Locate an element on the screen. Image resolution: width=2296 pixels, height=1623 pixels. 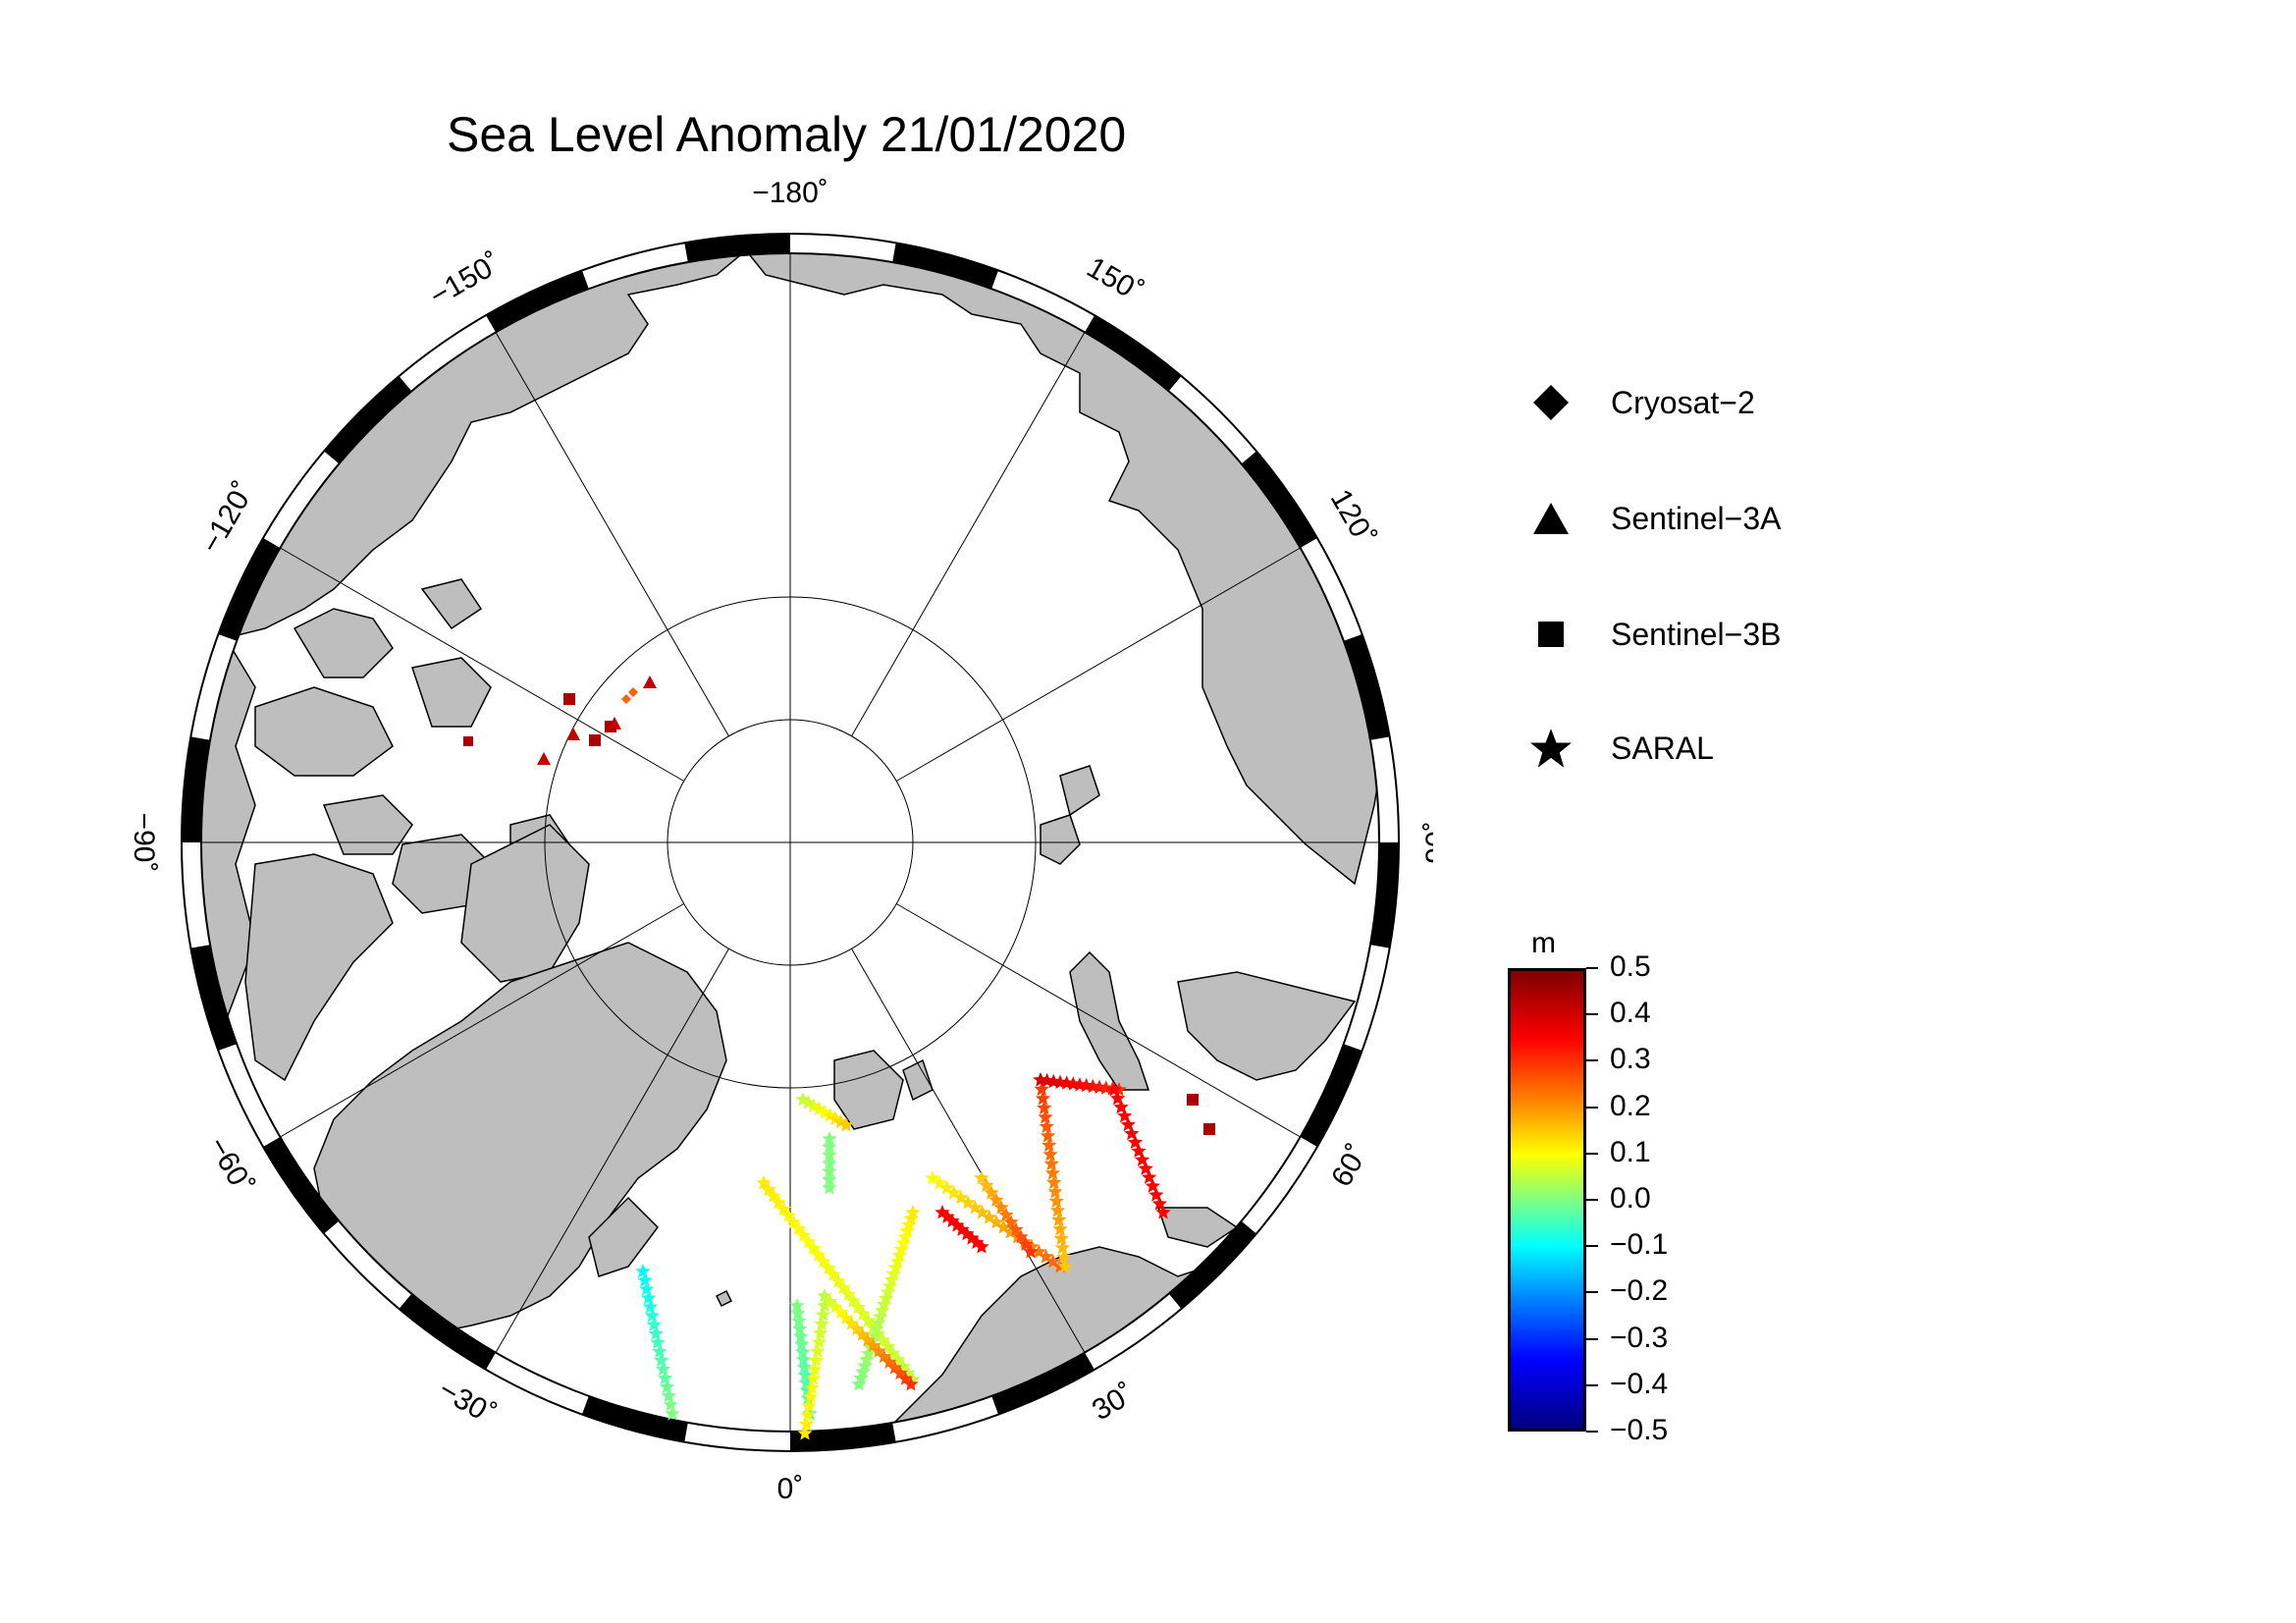
colorbar-tick-label: −0.4 is located at coordinates (1639, 1384).